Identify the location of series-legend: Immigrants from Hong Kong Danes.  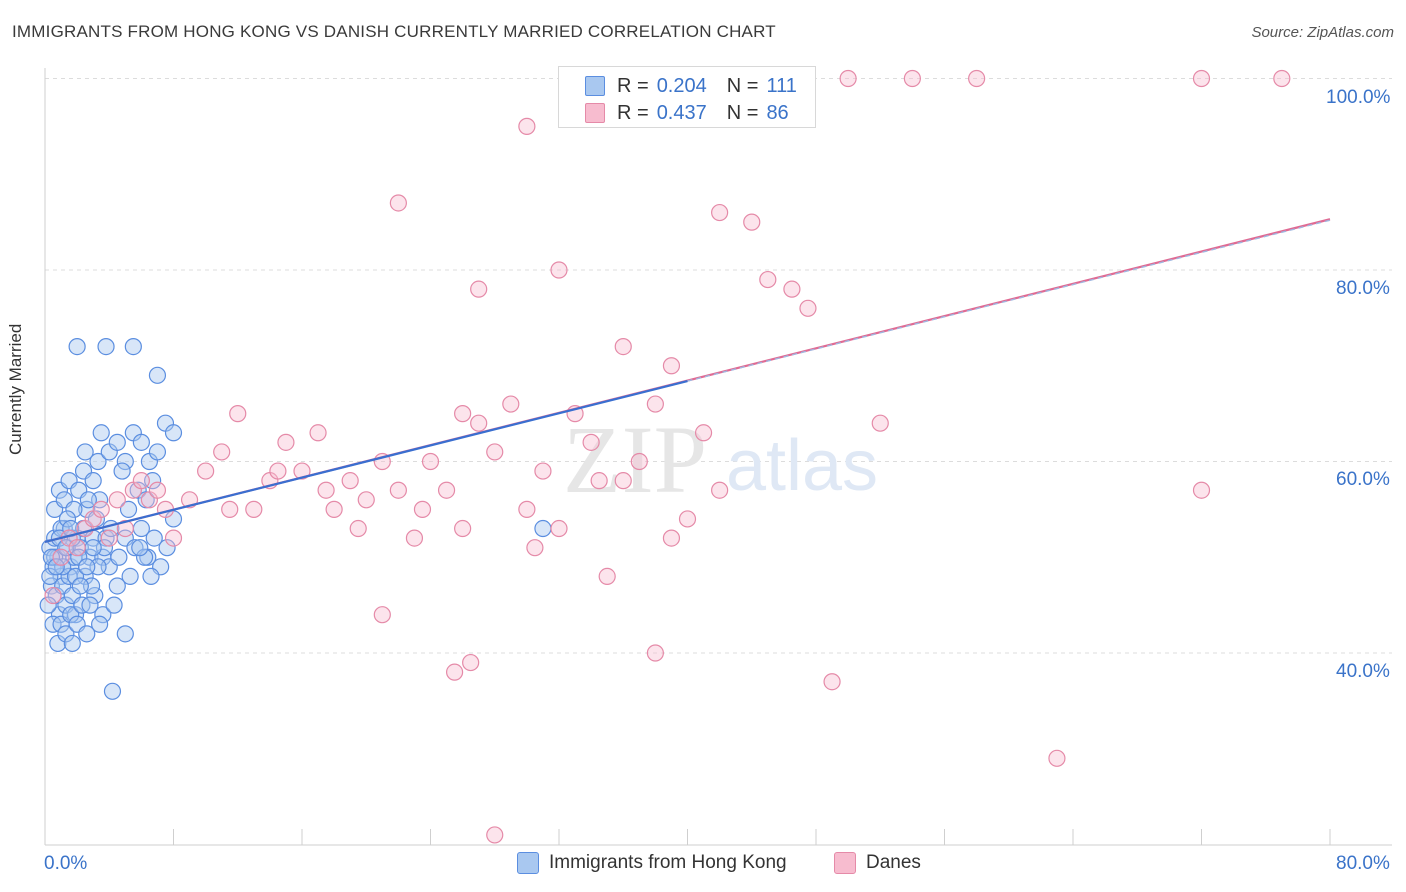
(703, 864).